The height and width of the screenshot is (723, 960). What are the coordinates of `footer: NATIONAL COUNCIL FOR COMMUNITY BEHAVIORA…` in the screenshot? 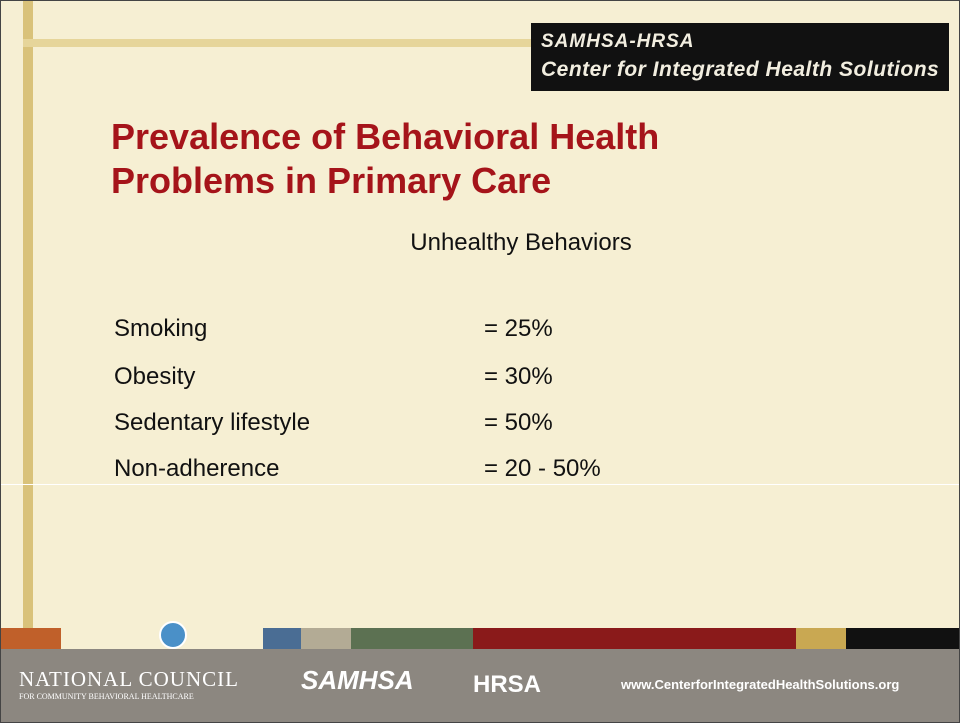 It's located at (480, 685).